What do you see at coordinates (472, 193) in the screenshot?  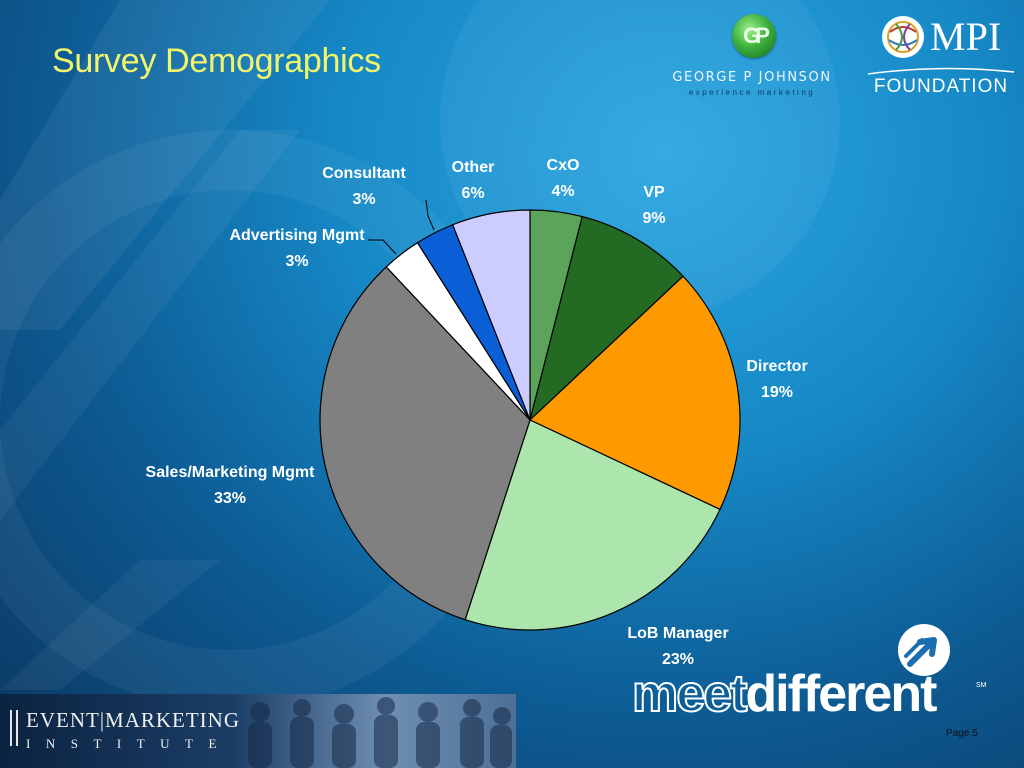 I see `slice-value-label: 6%` at bounding box center [472, 193].